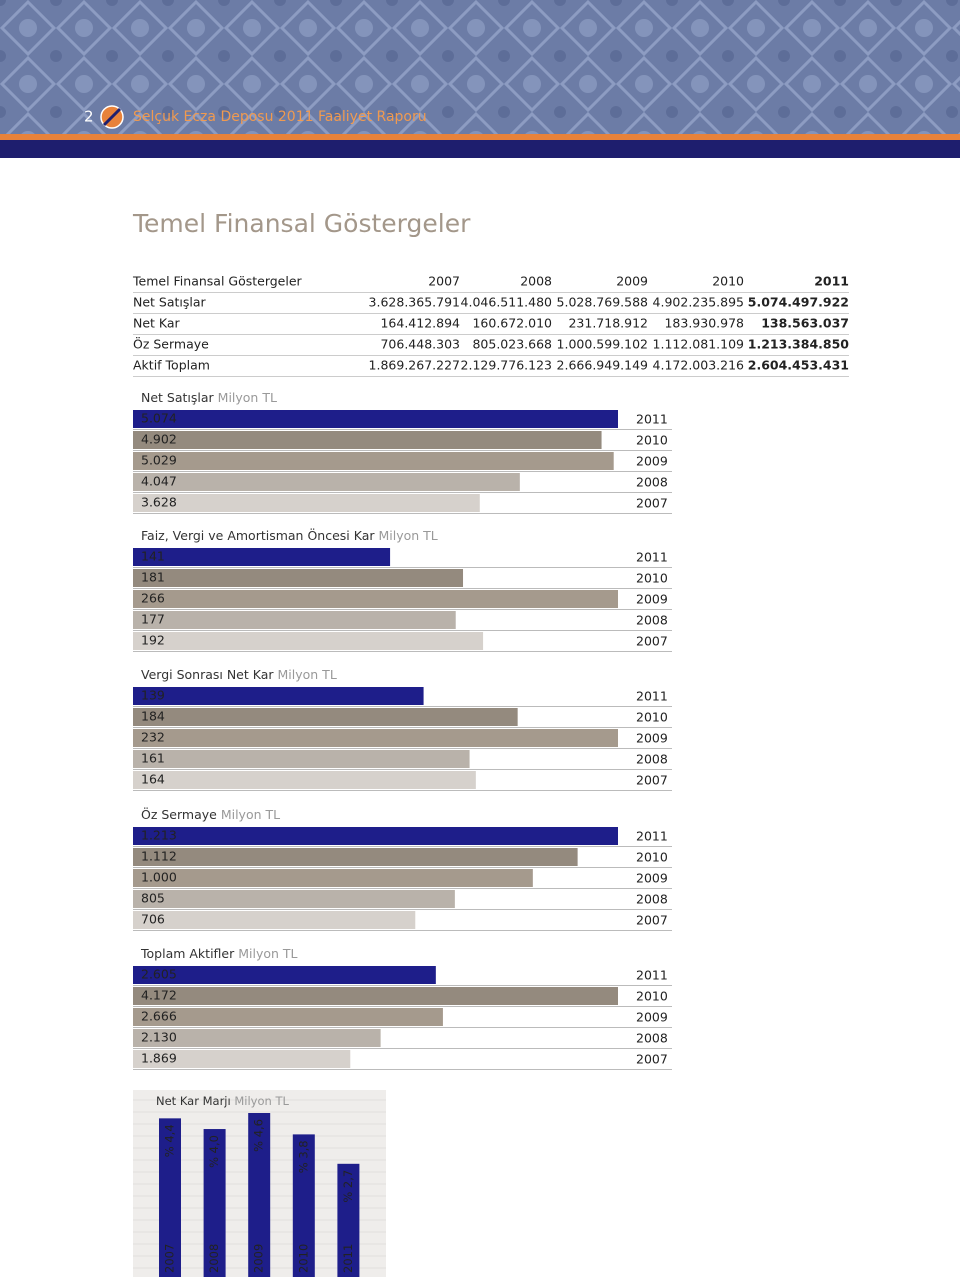 This screenshot has height=1277, width=960. I want to click on table-cell: 5.028.769.588, so click(602, 302).